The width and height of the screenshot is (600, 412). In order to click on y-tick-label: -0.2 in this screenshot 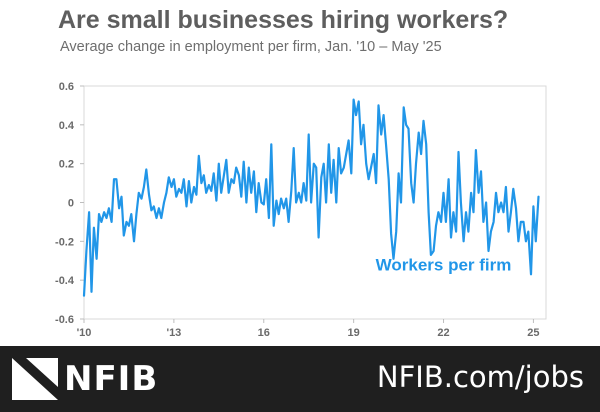, I will do `click(64, 242)`.